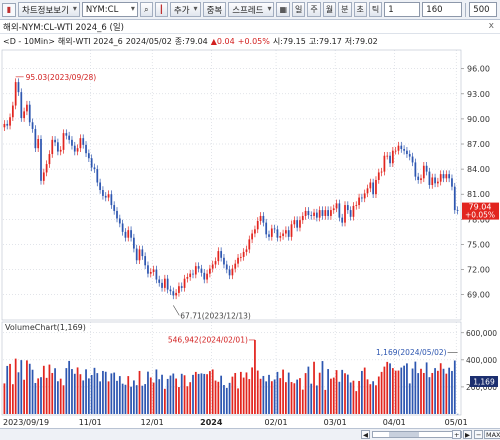  I want to click on search-icon: ⌕, so click(146, 9).